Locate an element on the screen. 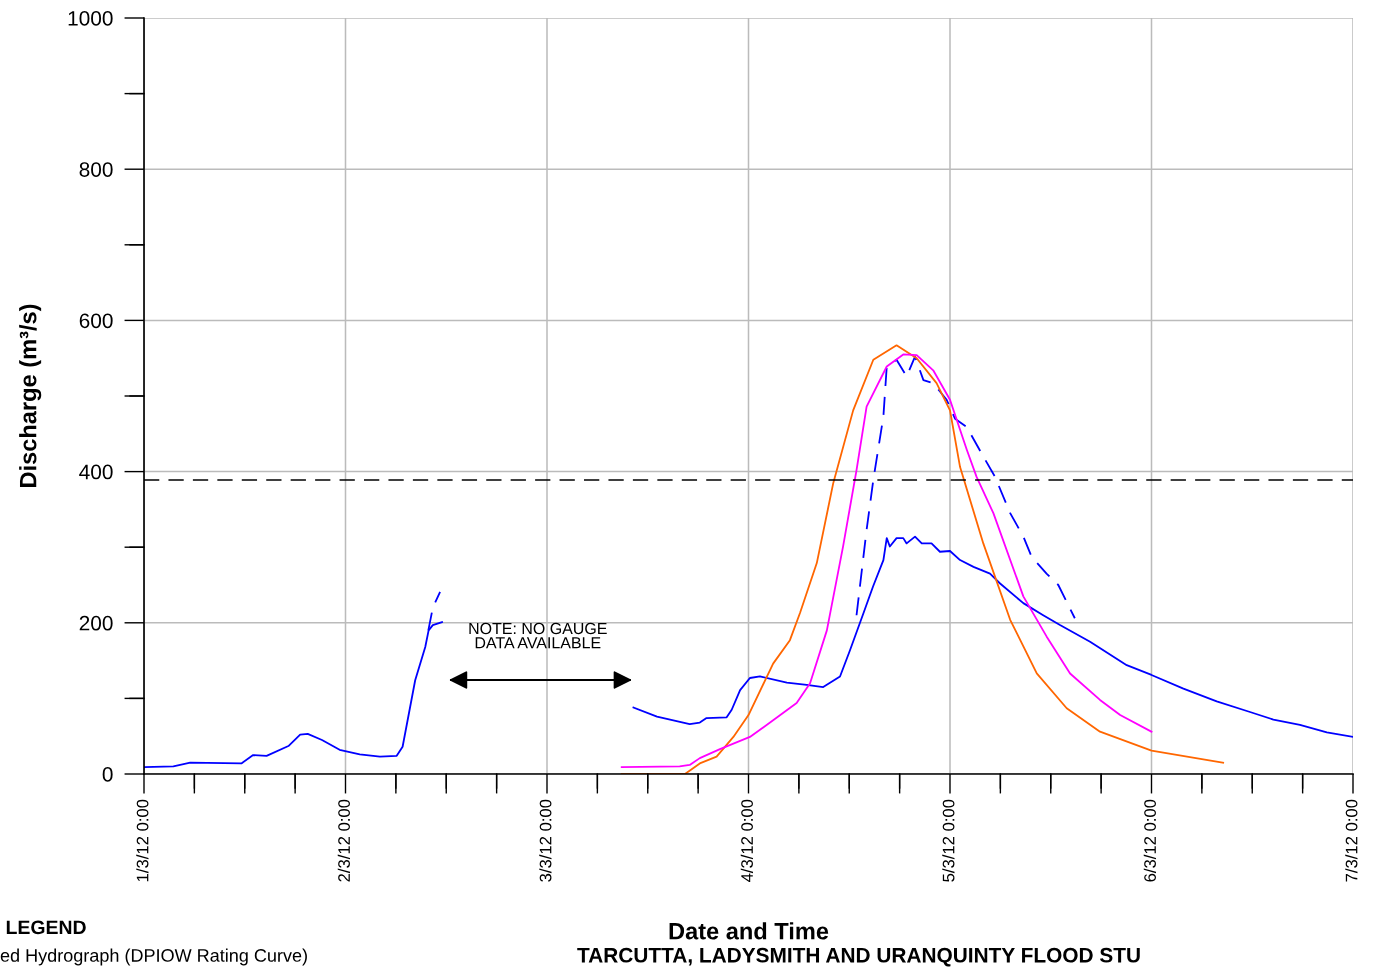 The height and width of the screenshot is (967, 1383). y-tick-label: 800 is located at coordinates (96, 169).